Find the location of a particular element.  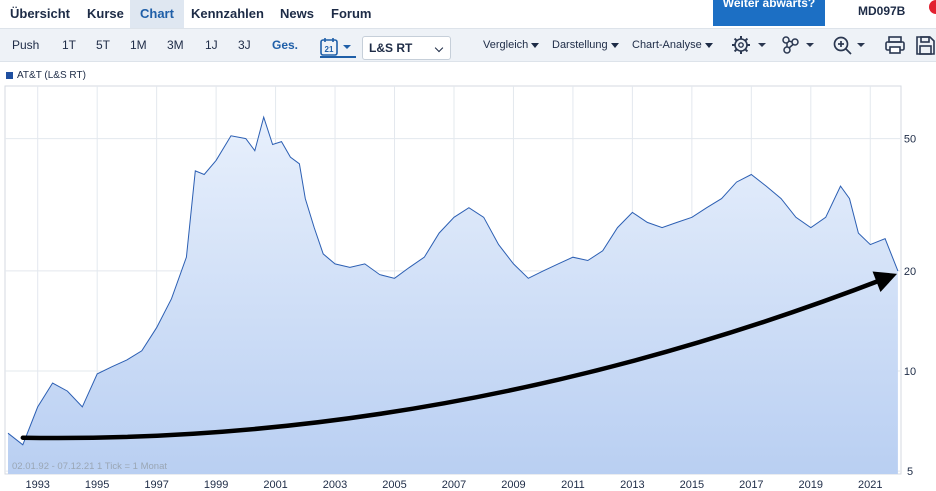

x-tick-label: 2017 is located at coordinates (751, 485).